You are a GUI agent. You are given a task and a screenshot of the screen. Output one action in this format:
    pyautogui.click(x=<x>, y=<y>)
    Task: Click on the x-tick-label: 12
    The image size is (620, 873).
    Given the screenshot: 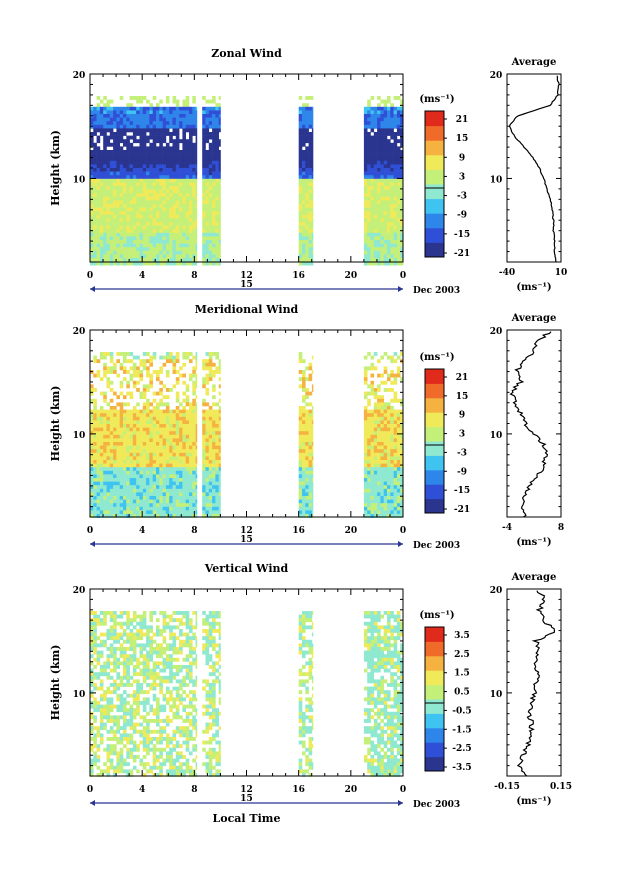 What is the action you would take?
    pyautogui.click(x=246, y=276)
    